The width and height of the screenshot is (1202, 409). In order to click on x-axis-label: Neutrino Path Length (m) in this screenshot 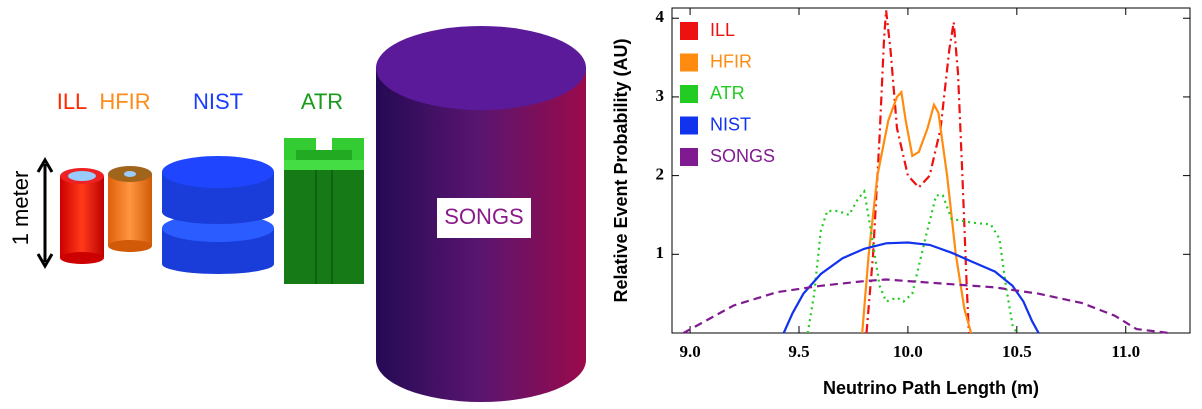, I will do `click(931, 388)`.